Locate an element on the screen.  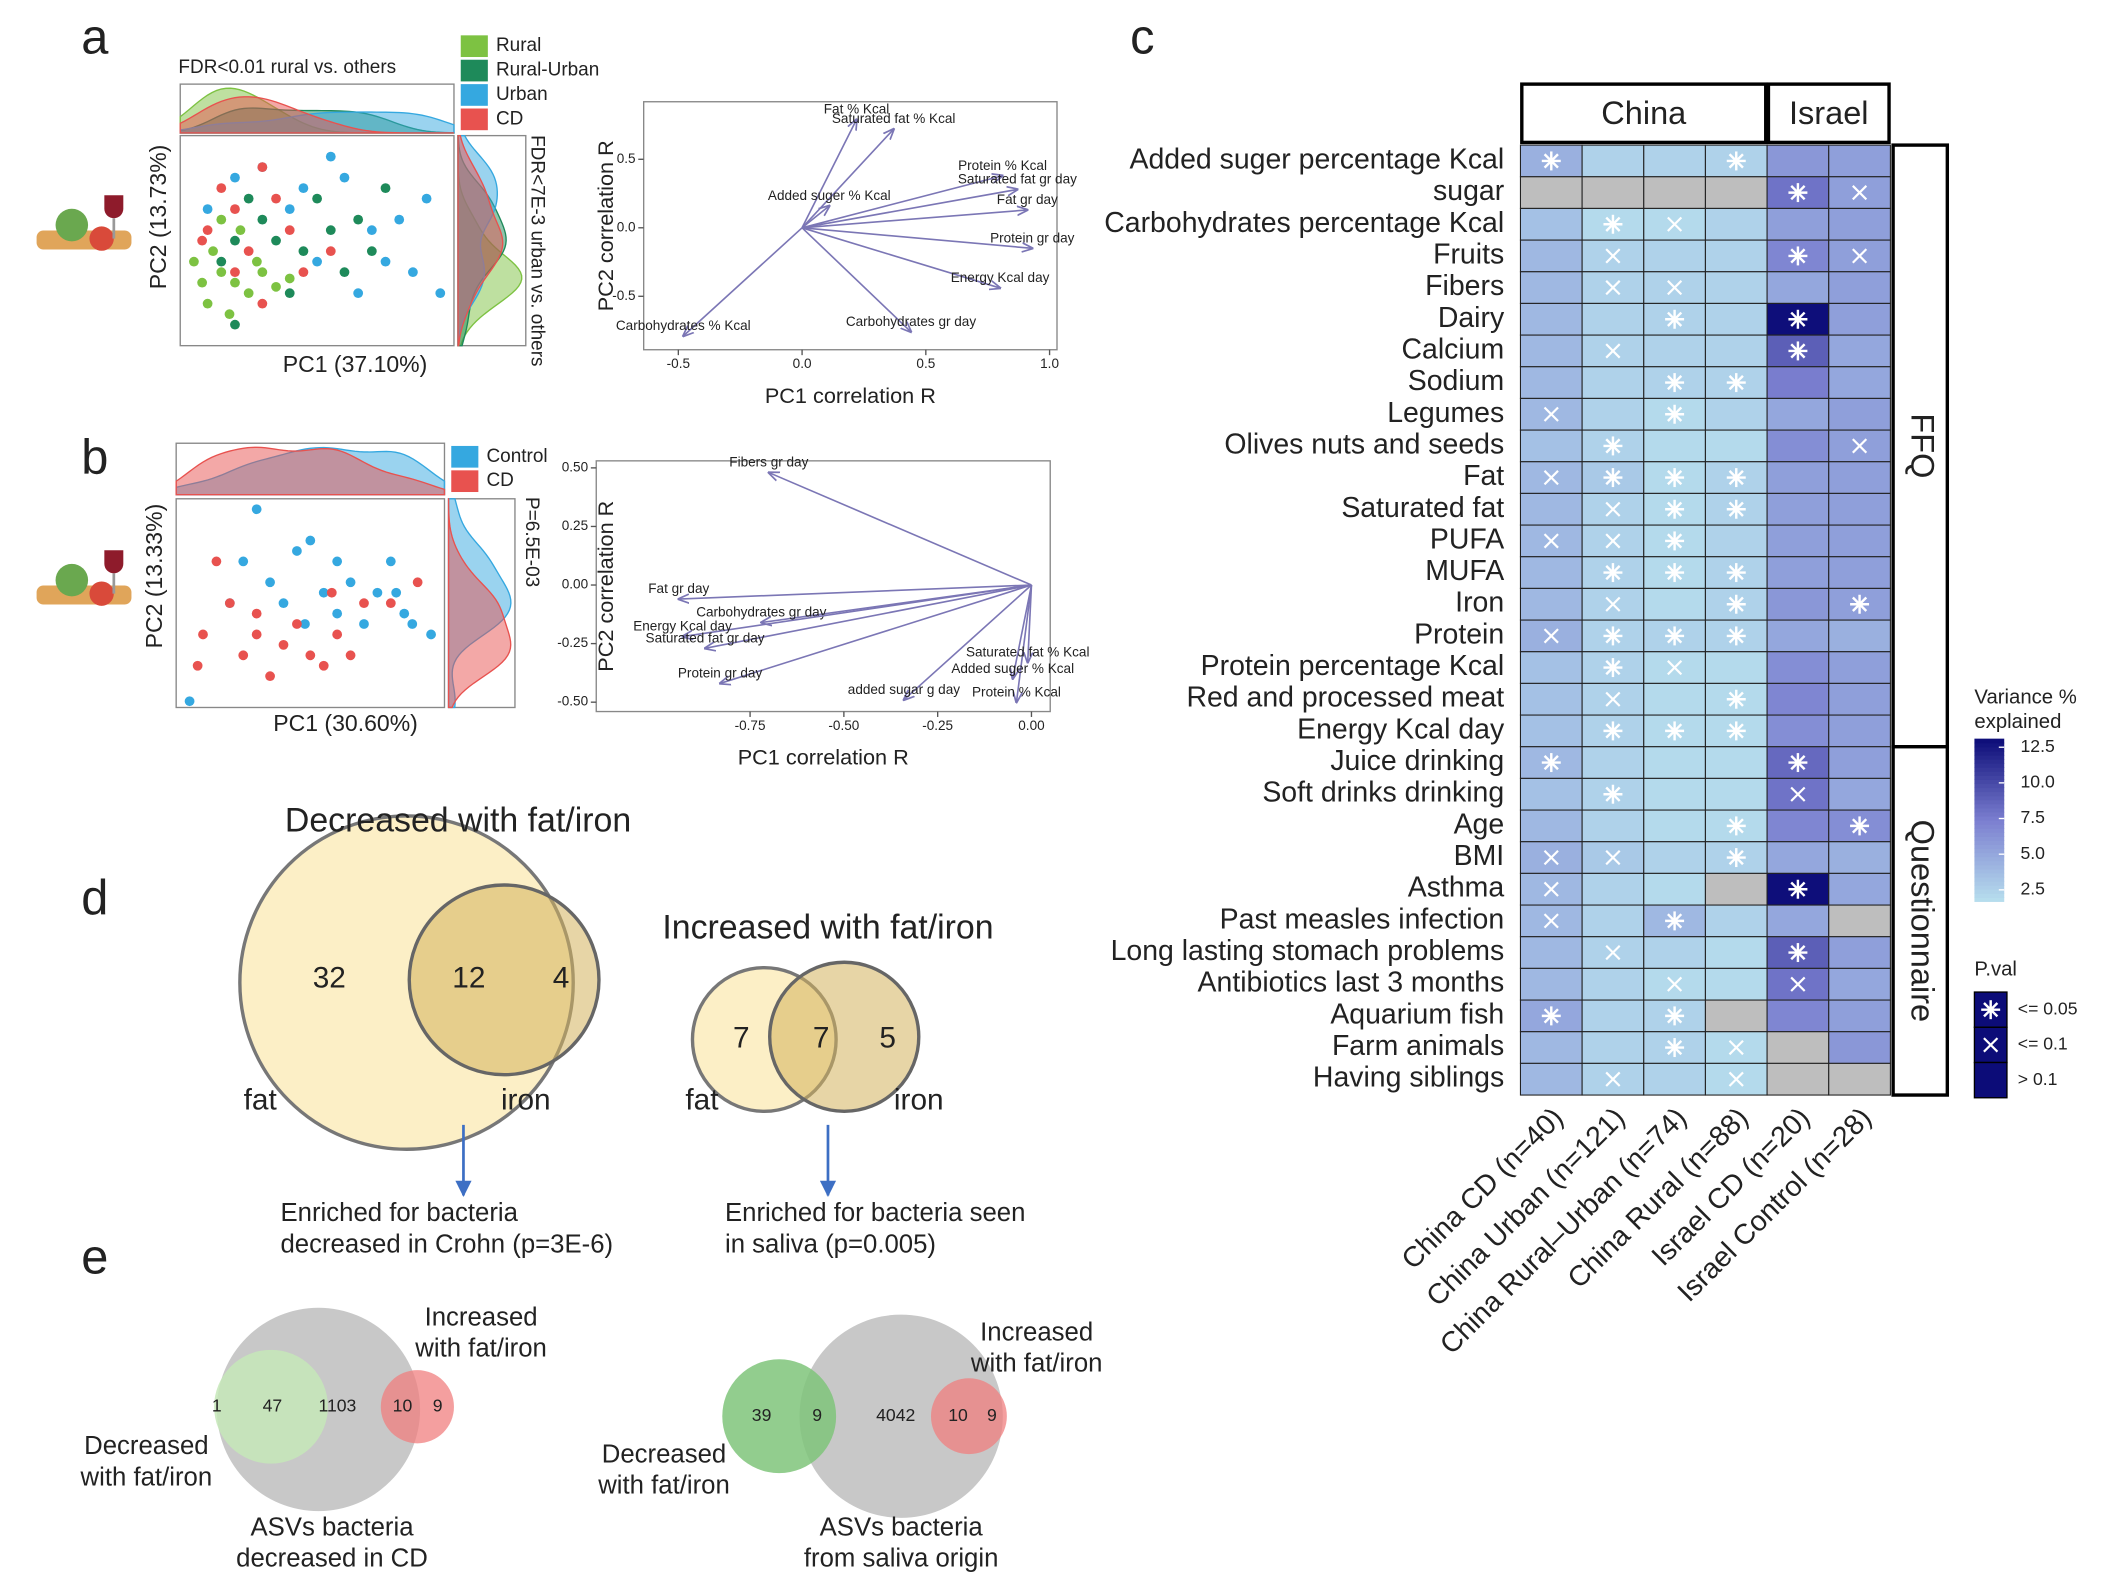
plot-frame is located at coordinates (850, 226).